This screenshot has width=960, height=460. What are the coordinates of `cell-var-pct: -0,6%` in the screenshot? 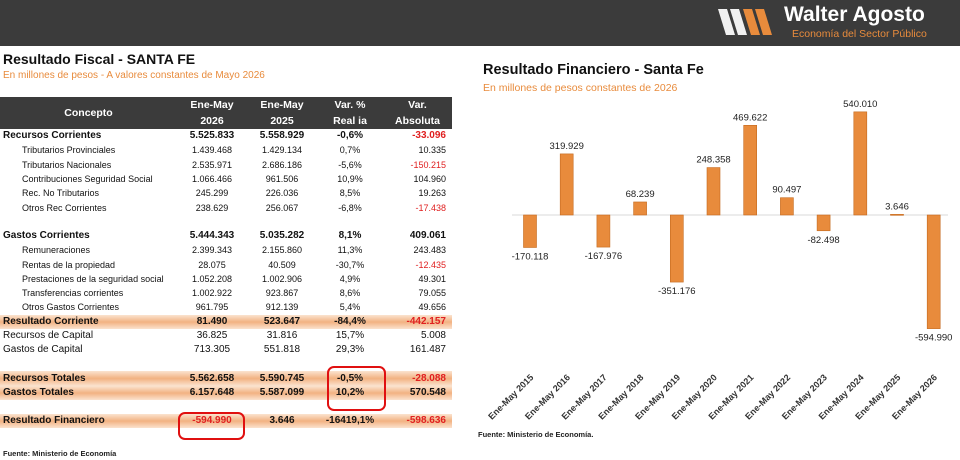 It's located at (350, 136).